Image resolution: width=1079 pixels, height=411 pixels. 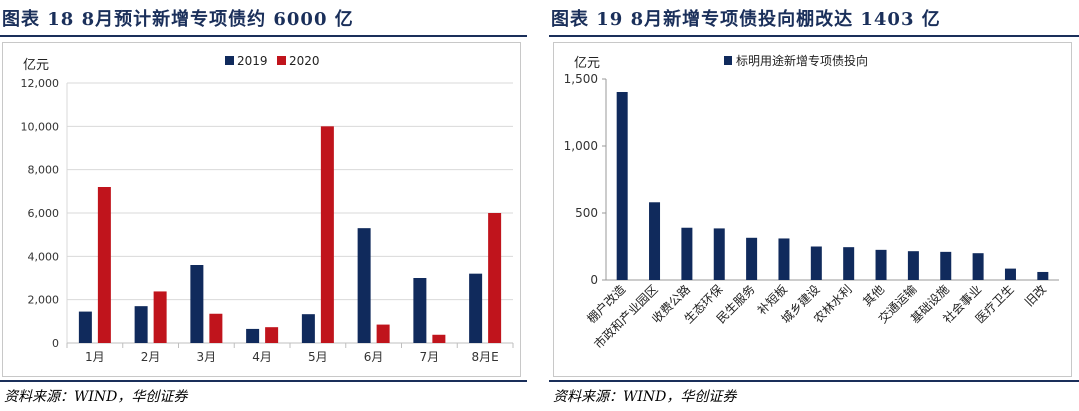 What do you see at coordinates (587, 63) in the screenshot?
I see `right-y-axis-unit: 亿元` at bounding box center [587, 63].